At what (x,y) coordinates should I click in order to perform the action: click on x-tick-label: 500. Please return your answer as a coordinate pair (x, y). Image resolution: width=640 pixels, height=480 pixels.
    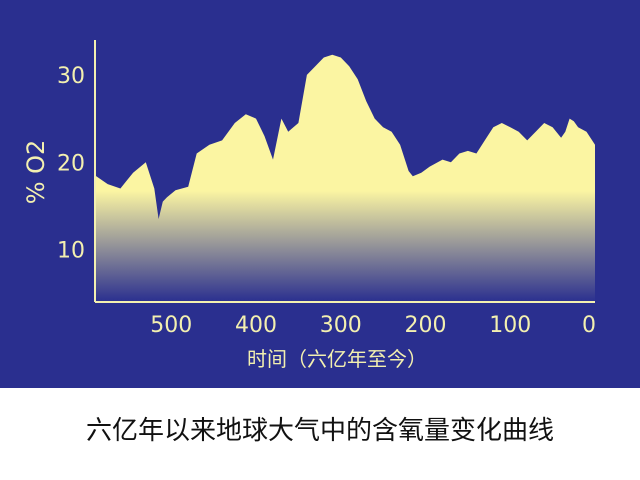
    Looking at the image, I should click on (171, 325).